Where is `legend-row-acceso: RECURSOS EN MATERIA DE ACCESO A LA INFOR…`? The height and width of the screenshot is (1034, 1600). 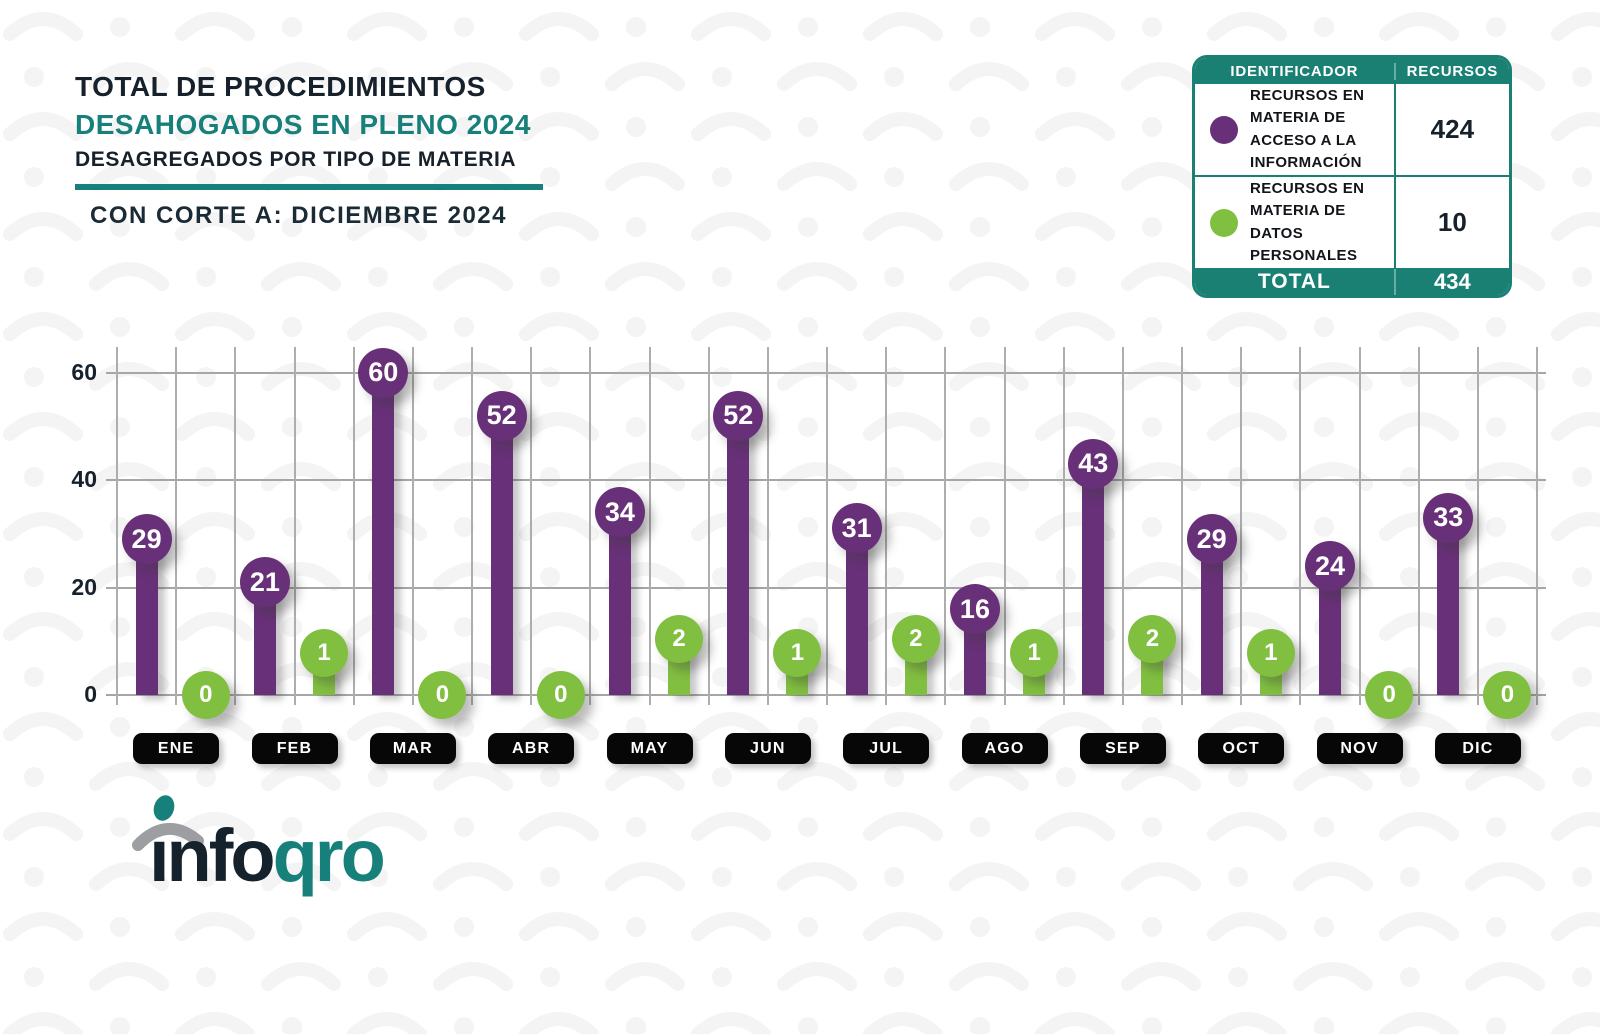
legend-row-acceso: RECURSOS EN MATERIA DE ACCESO A LA INFOR… is located at coordinates (1352, 129).